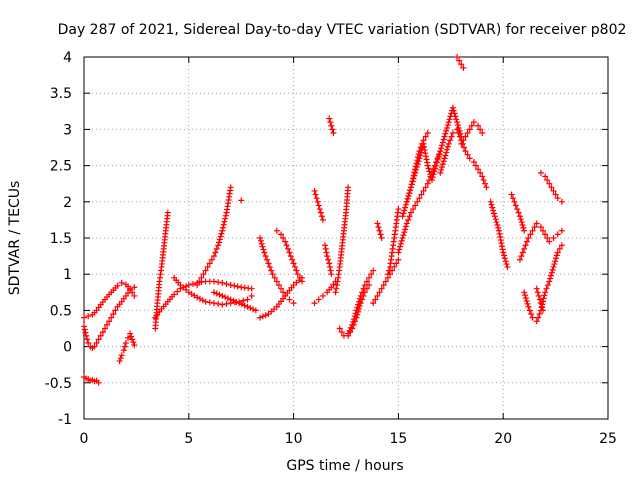  I want to click on x-tick-label: 15, so click(398, 439).